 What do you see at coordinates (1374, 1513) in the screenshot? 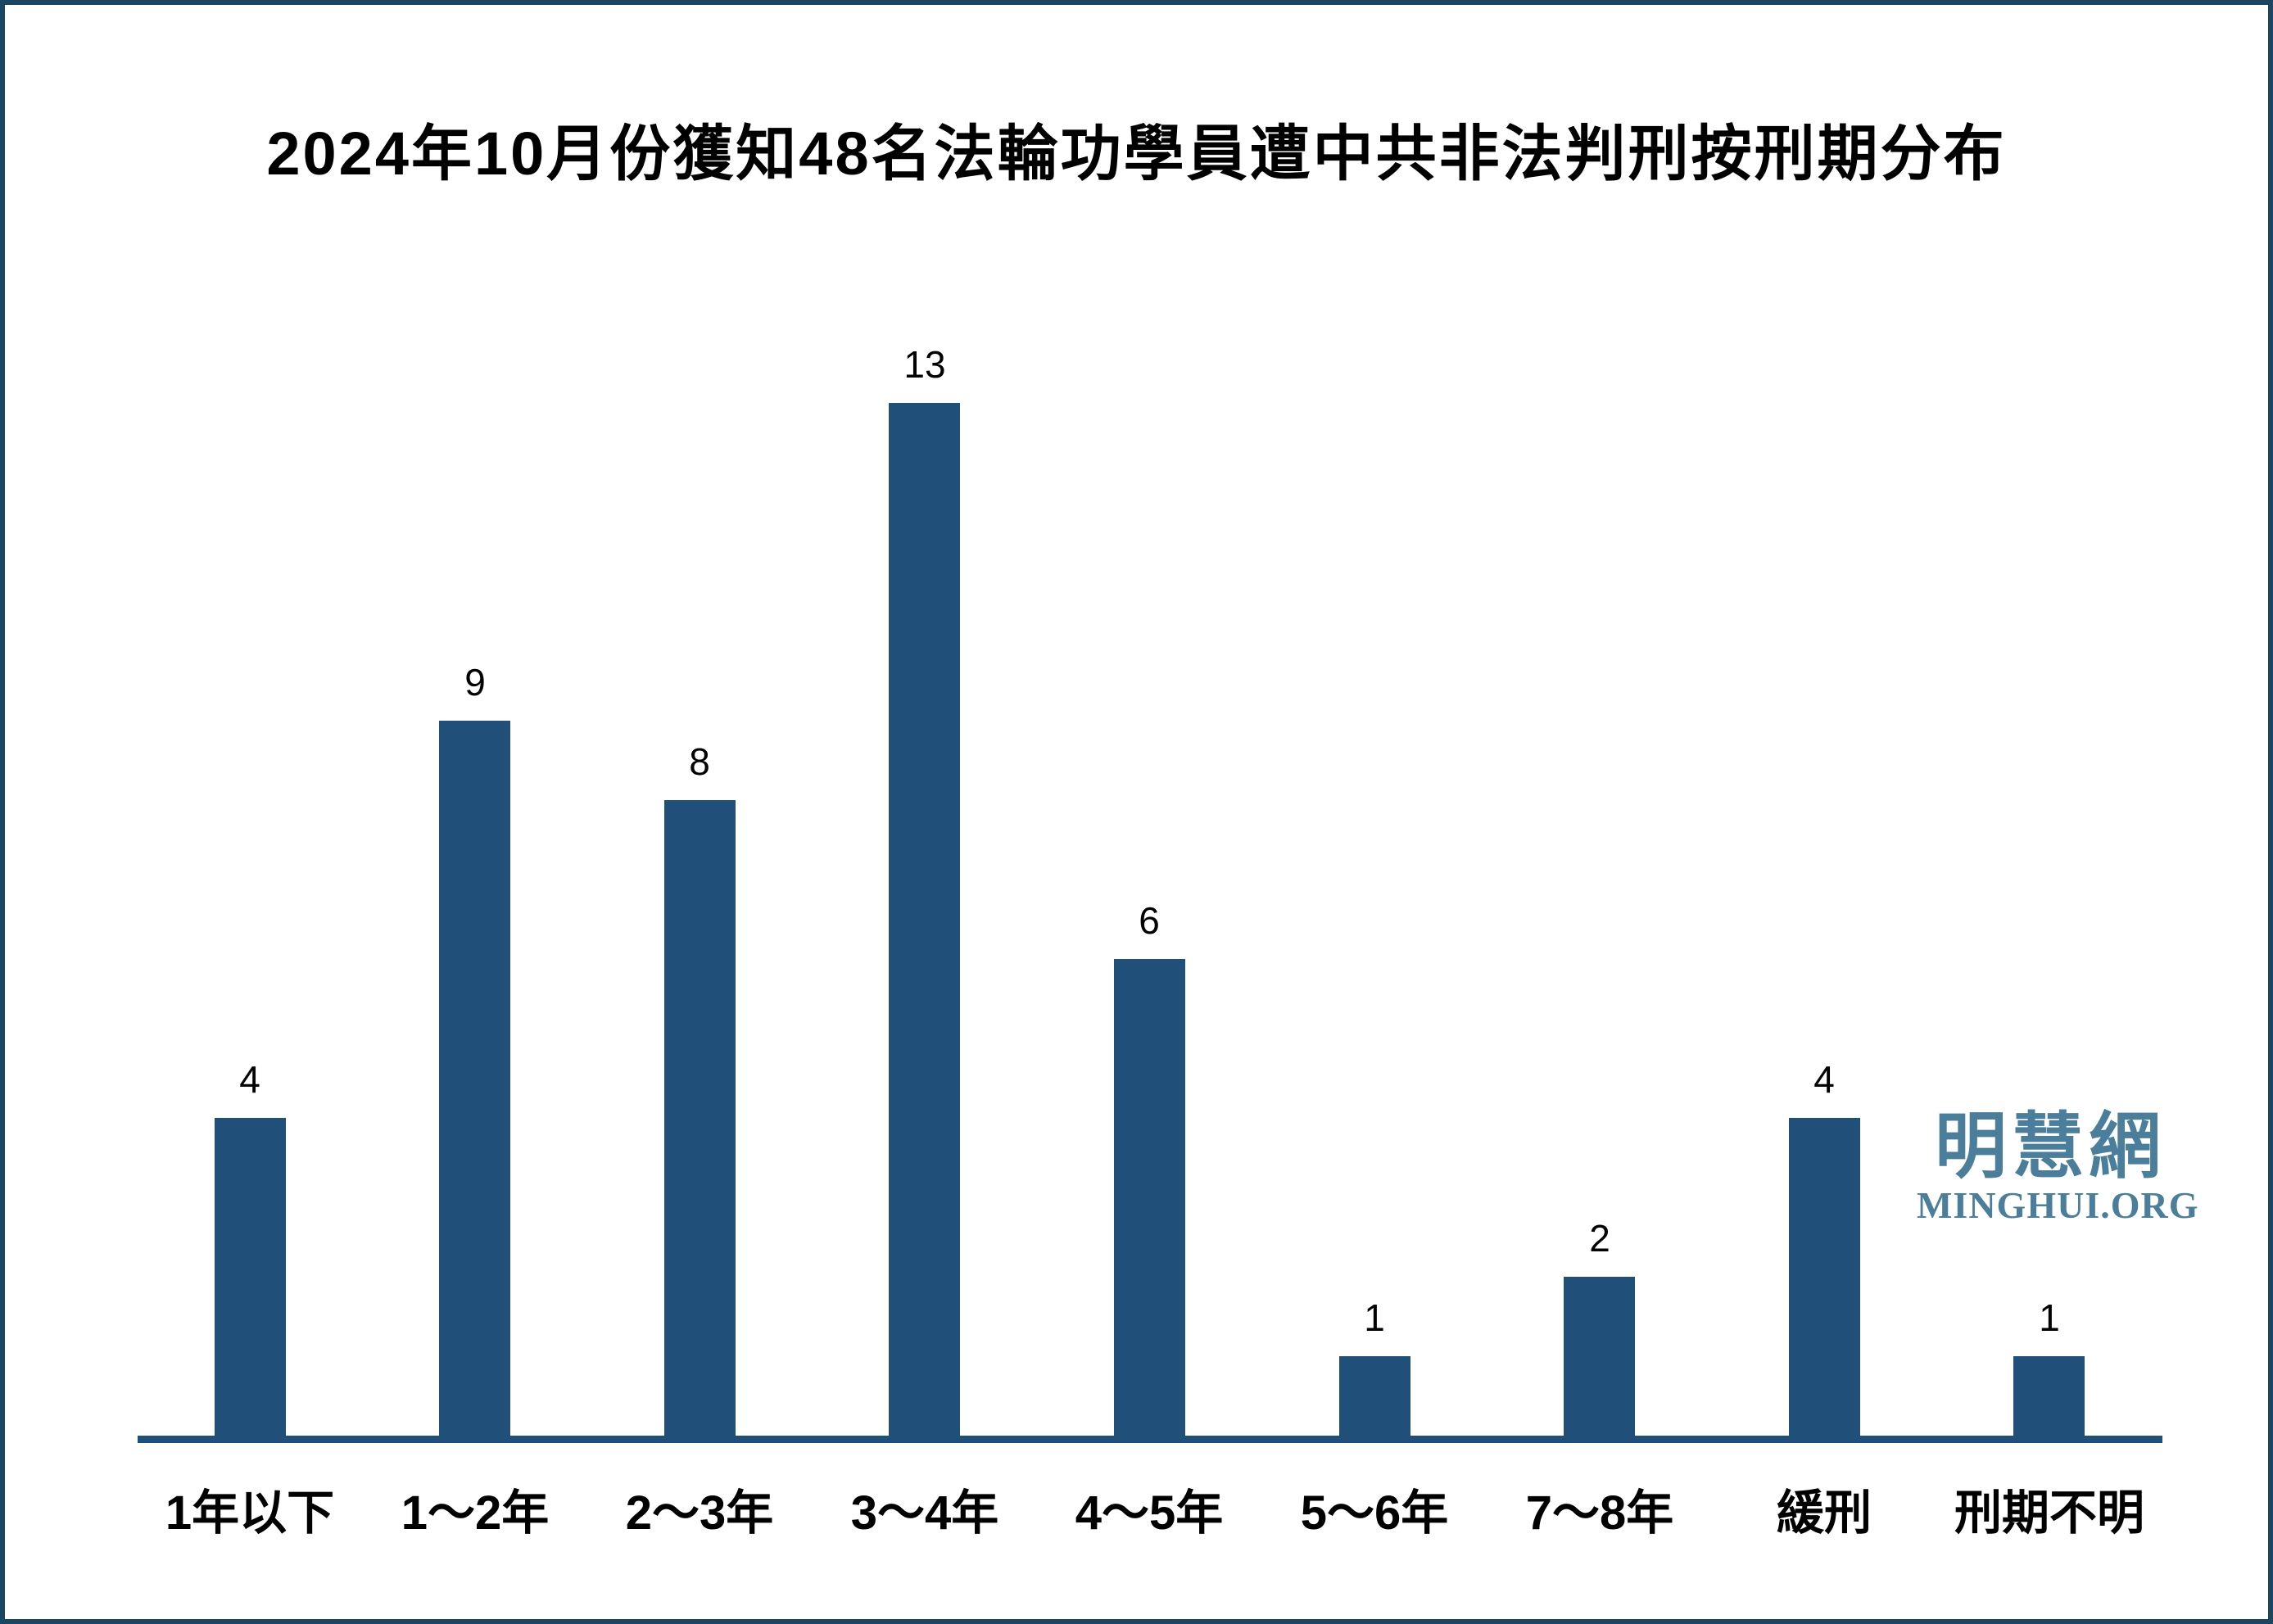
I see `x-axis-label: 5～6年` at bounding box center [1374, 1513].